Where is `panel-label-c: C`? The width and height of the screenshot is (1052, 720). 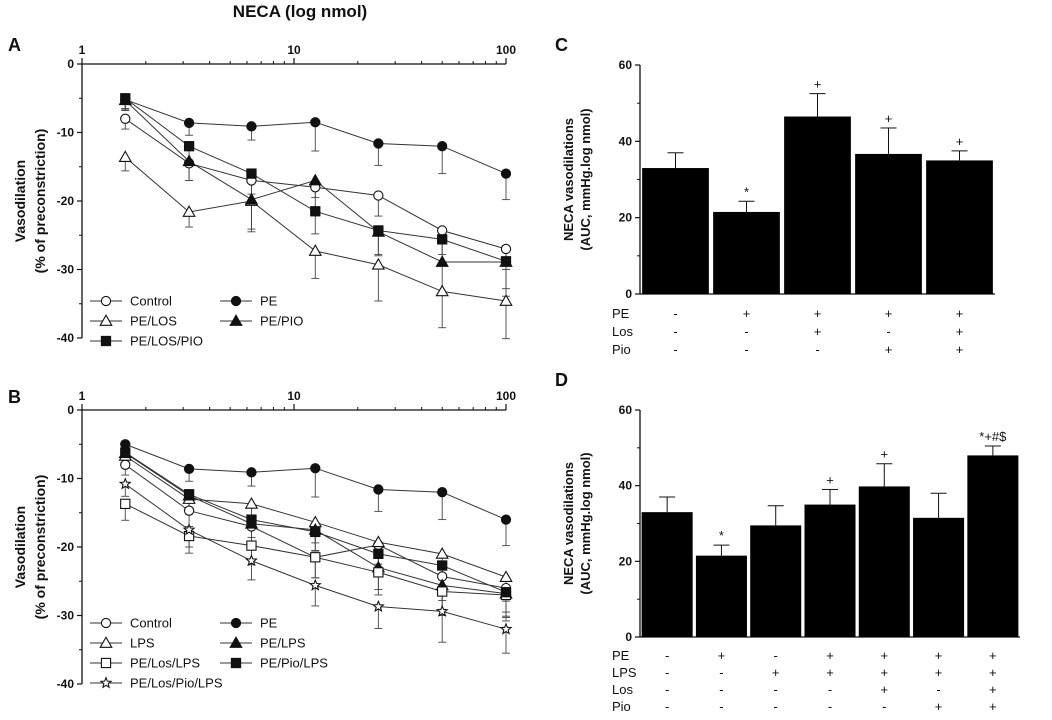
panel-label-c: C is located at coordinates (561, 45).